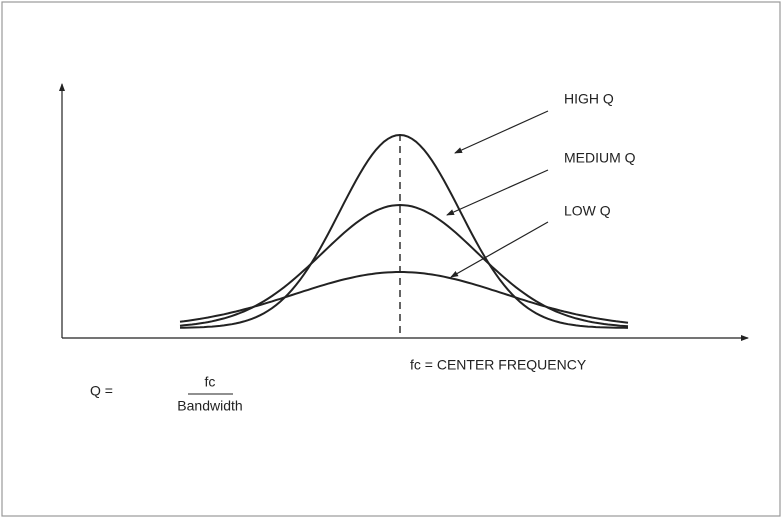 This screenshot has height=519, width=783. Describe the element at coordinates (101, 391) in the screenshot. I see `formula-lhs: Q =` at that location.